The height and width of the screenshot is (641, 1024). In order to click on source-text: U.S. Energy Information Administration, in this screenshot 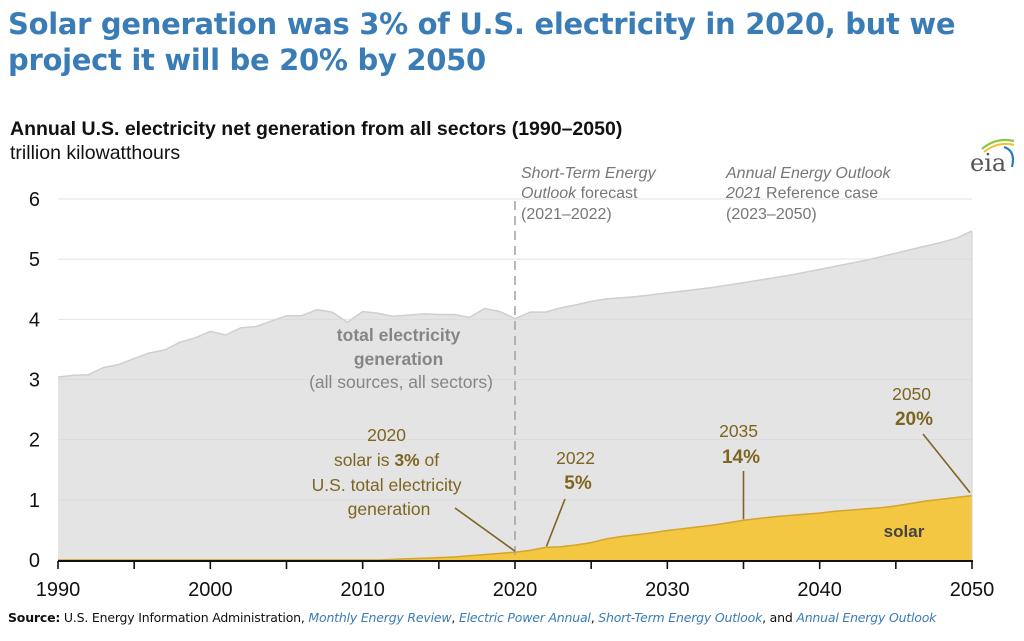, I will do `click(184, 617)`.